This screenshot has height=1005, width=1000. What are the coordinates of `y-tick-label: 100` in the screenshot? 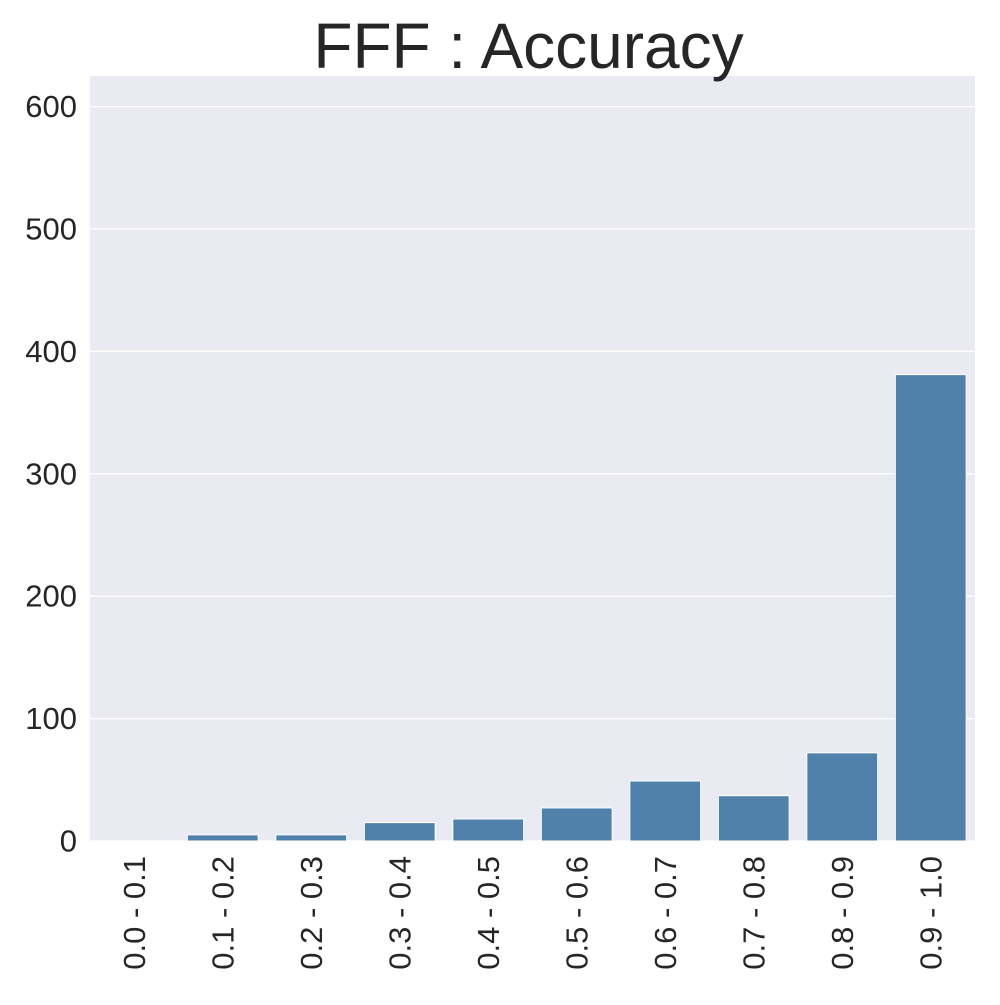 It's located at (51, 718).